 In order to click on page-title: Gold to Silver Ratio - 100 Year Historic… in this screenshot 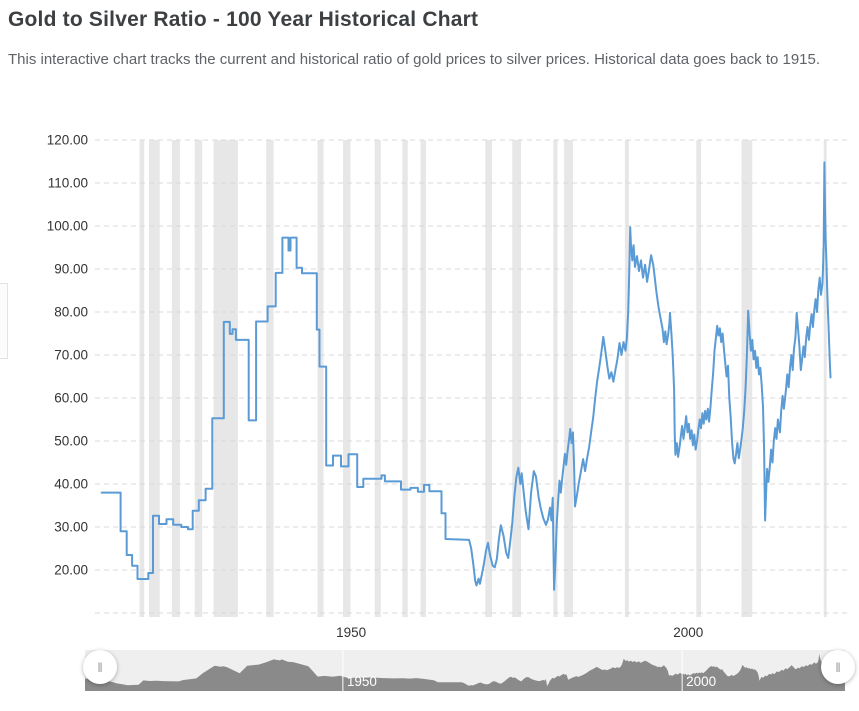, I will do `click(243, 19)`.